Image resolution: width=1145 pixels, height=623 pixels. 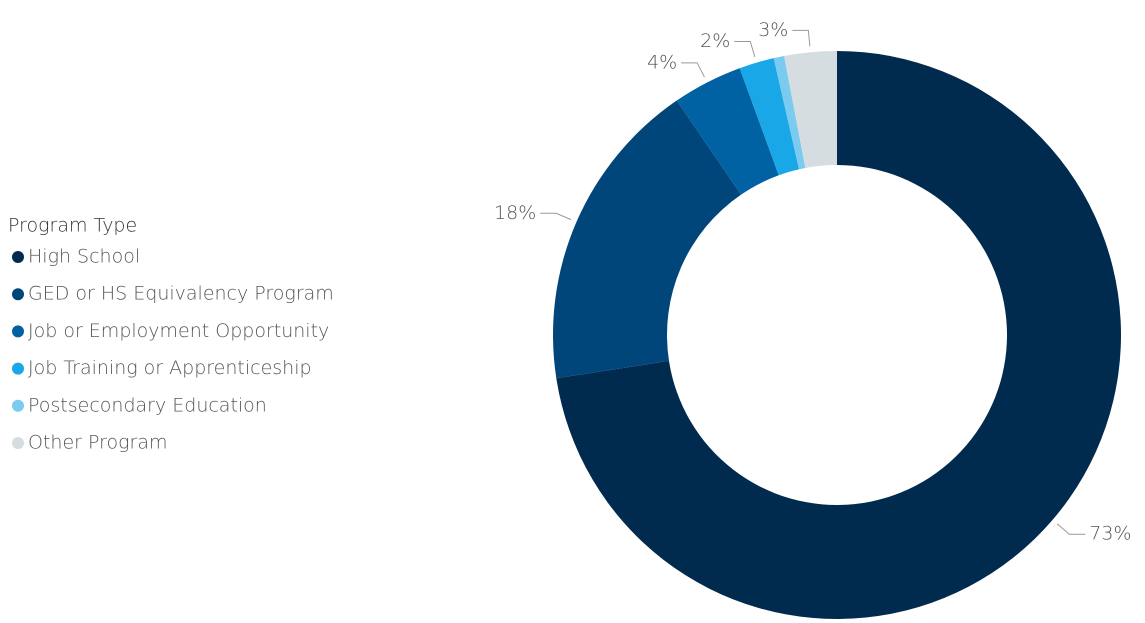 I want to click on data-label: 18%, so click(x=515, y=213).